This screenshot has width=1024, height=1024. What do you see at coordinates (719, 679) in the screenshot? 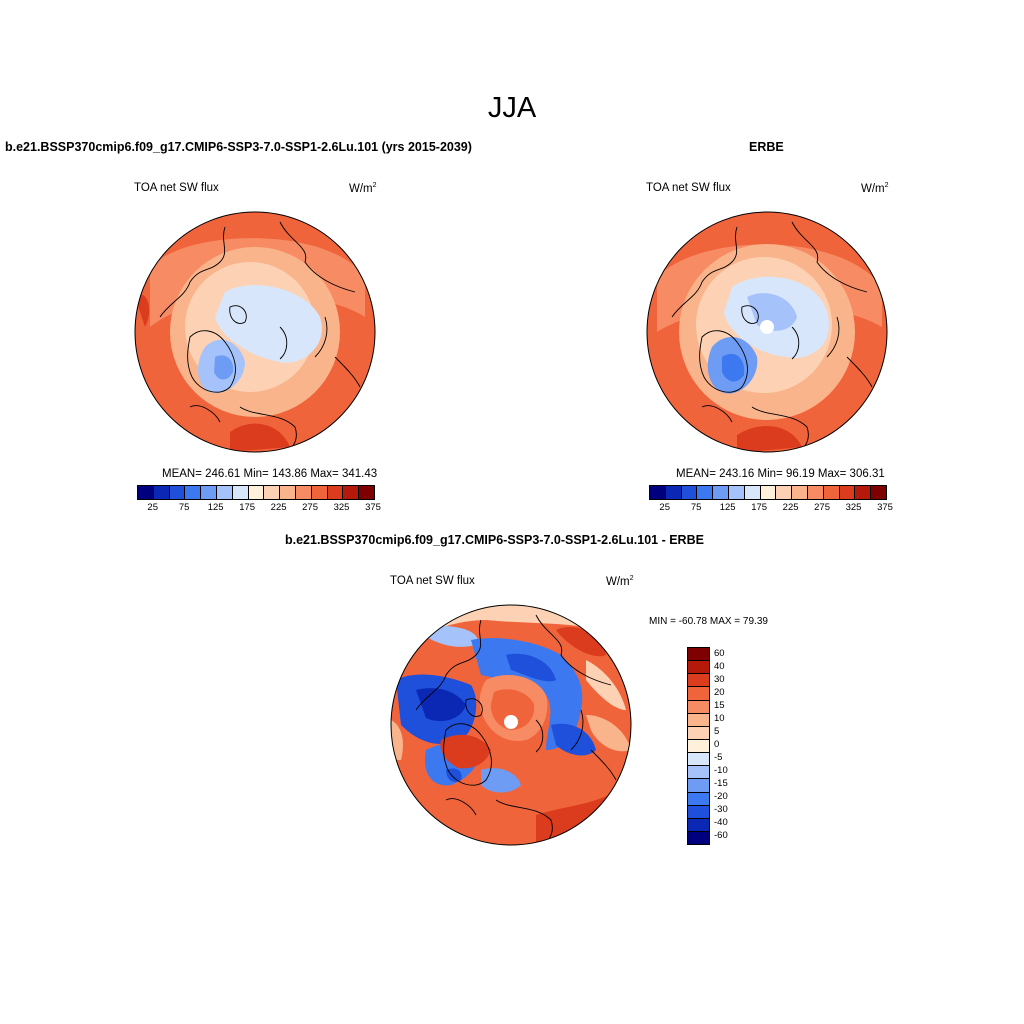
I see `colorbar-tick-label: 30` at bounding box center [719, 679].